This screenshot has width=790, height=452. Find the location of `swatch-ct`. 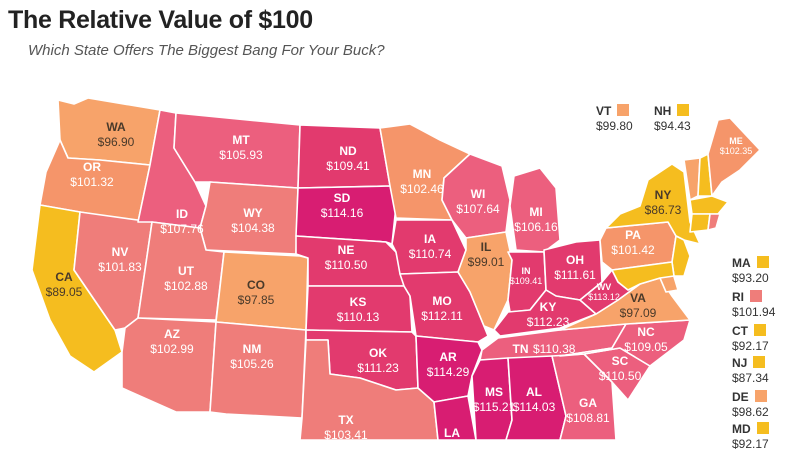

swatch-ct is located at coordinates (760, 330).